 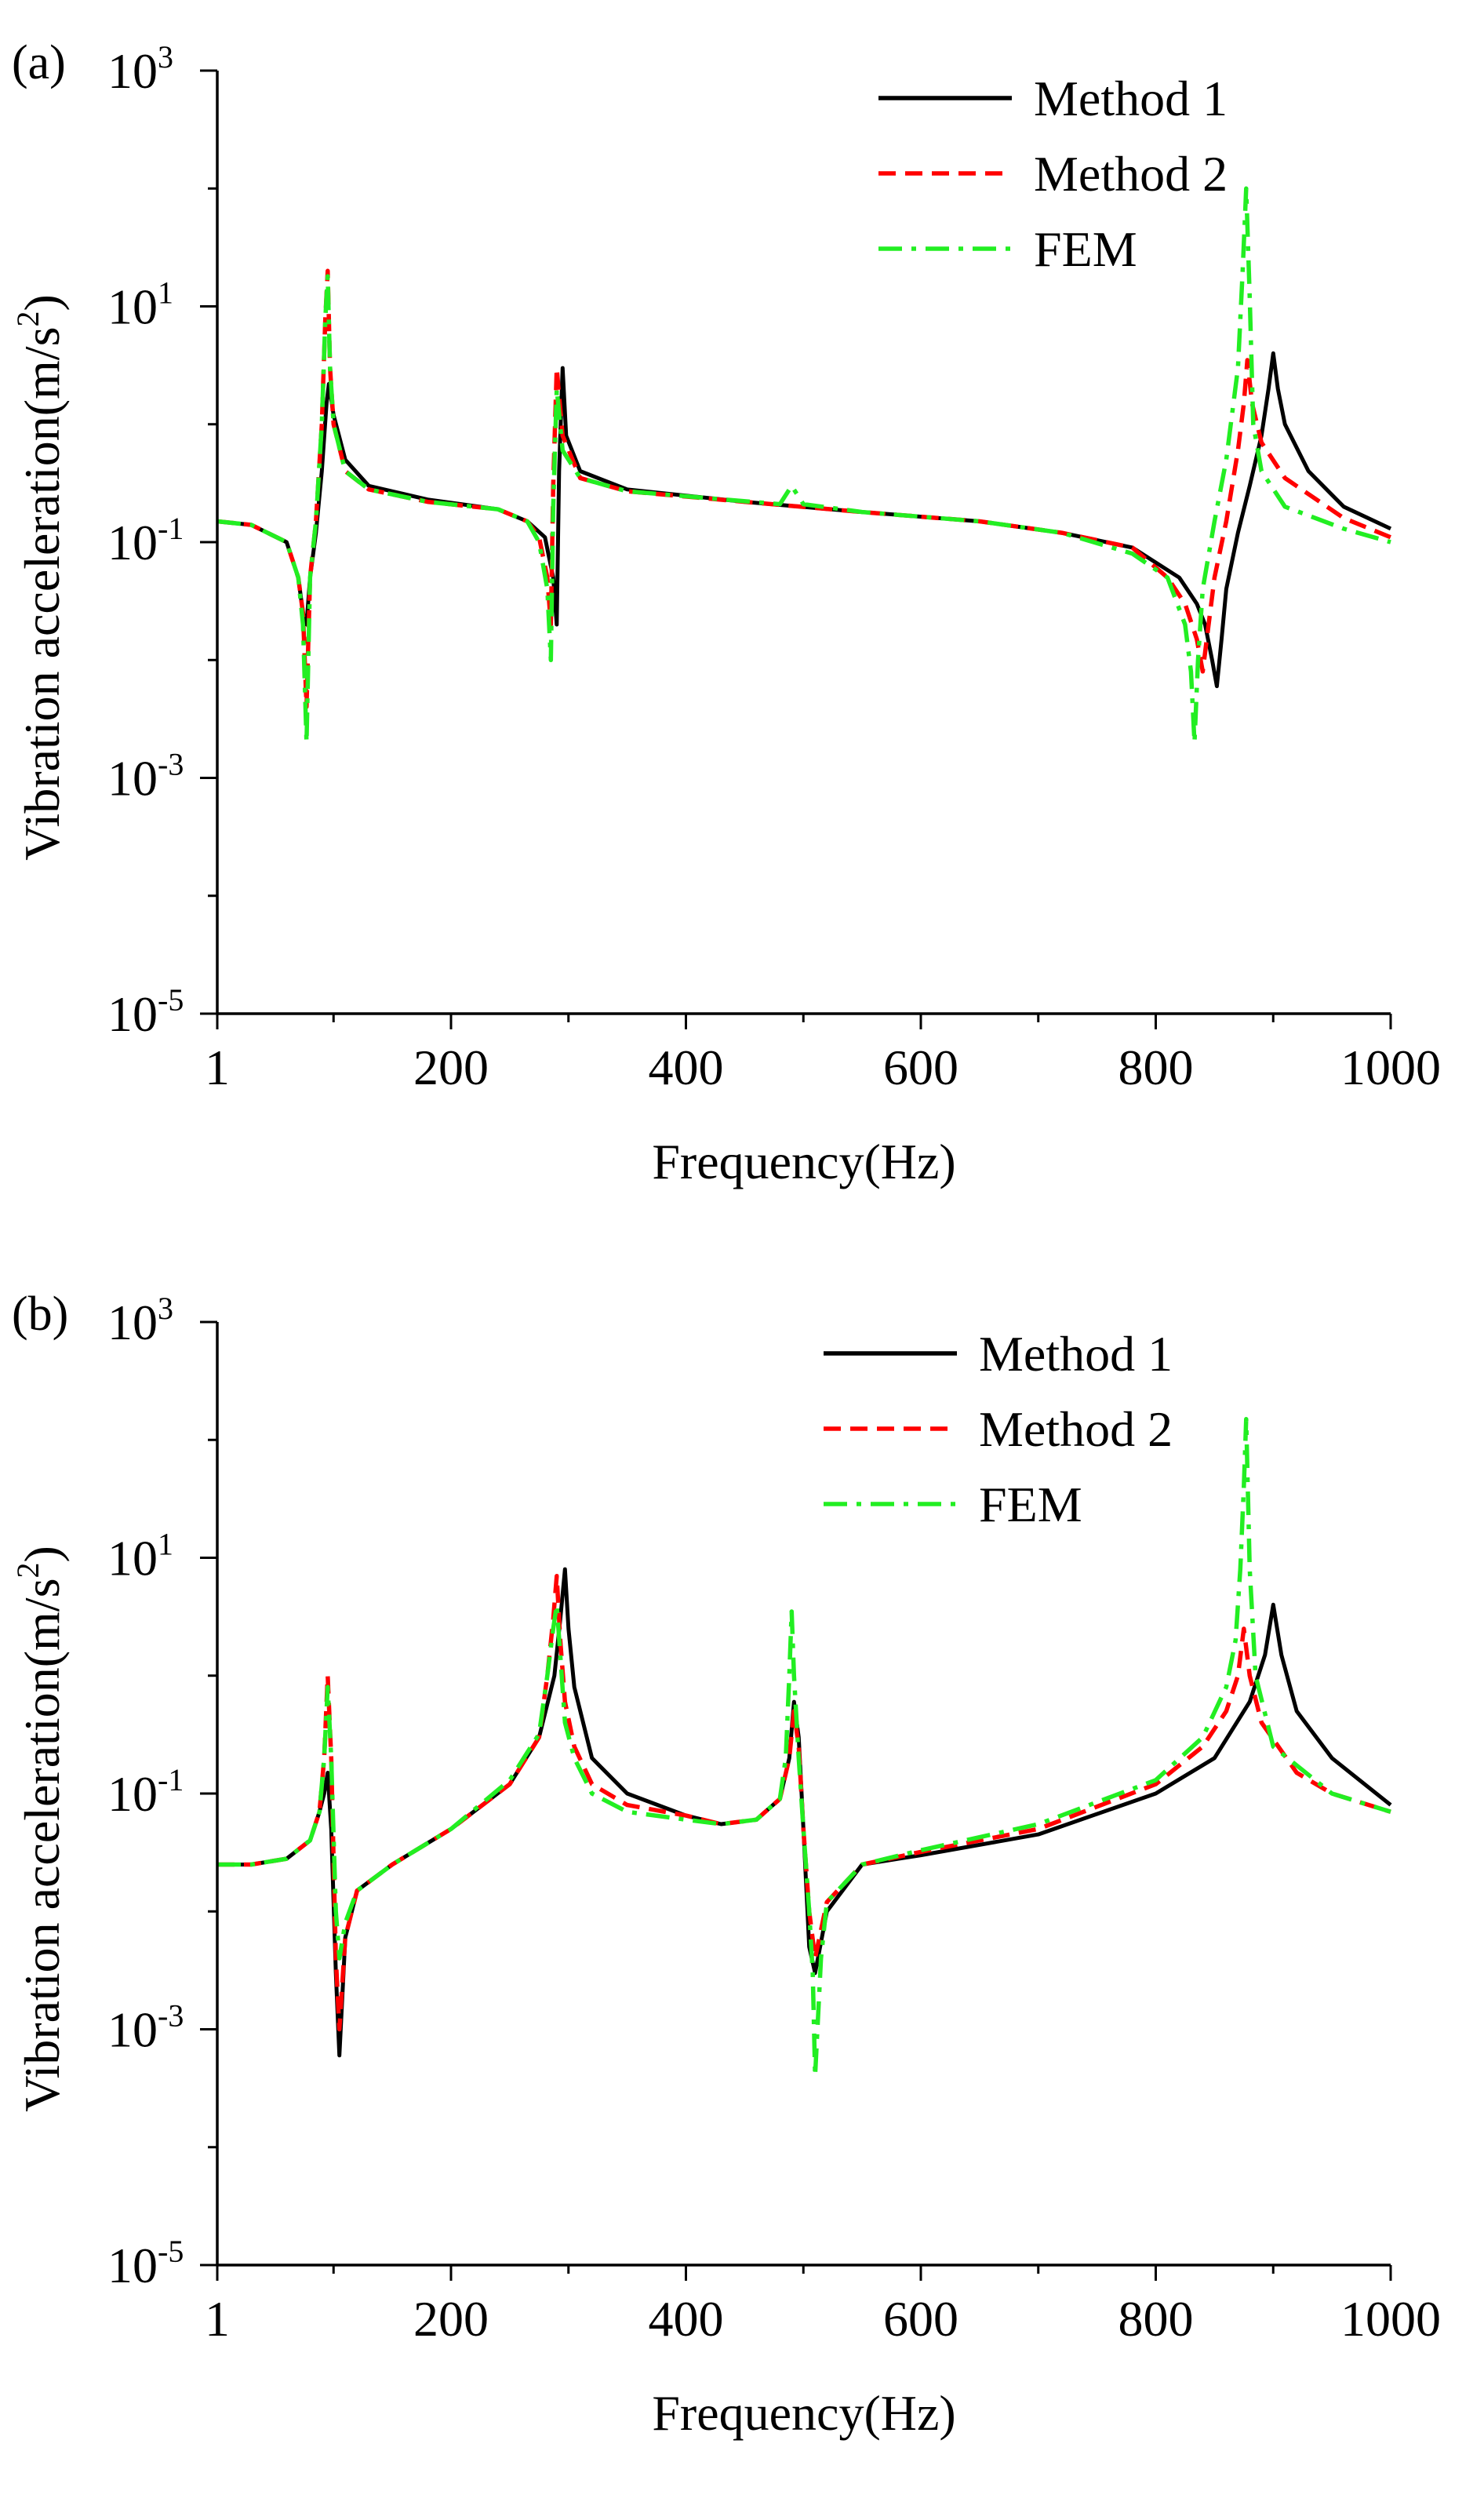 I want to click on panel-label: (a), so click(x=39, y=62).